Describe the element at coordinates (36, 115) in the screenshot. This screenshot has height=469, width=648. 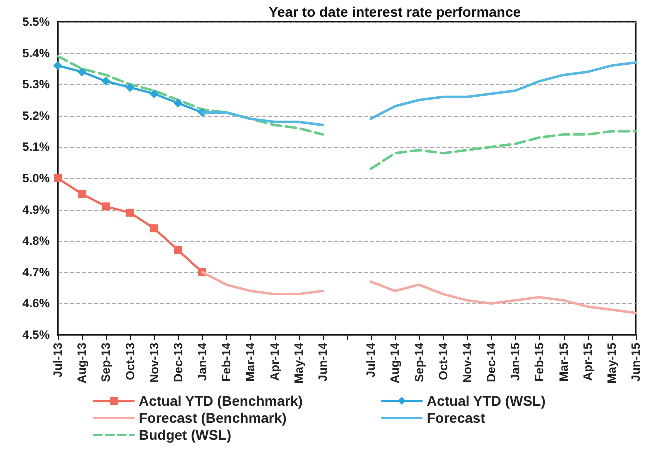
I see `y-tick-label: 5.2%` at that location.